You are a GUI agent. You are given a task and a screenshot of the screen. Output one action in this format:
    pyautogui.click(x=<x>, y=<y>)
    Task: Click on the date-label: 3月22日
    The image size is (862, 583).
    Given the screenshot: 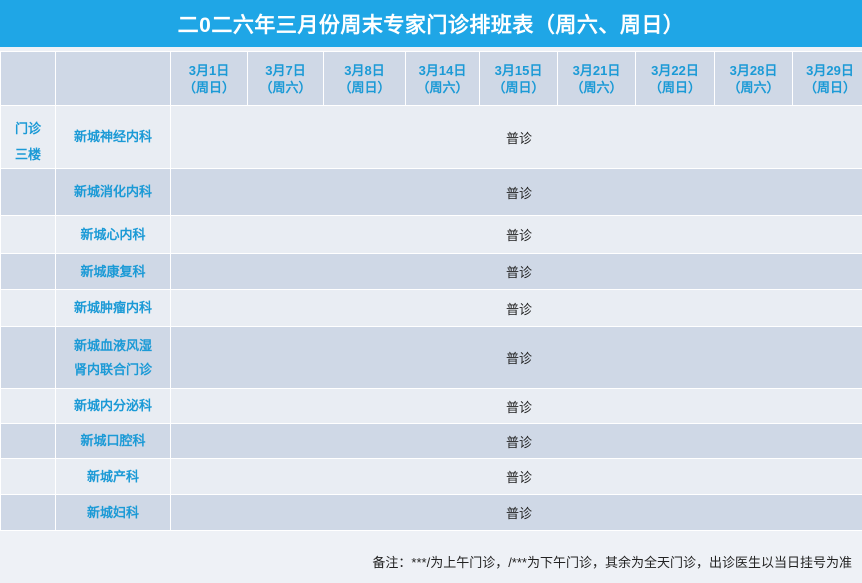 What is the action you would take?
    pyautogui.click(x=675, y=70)
    